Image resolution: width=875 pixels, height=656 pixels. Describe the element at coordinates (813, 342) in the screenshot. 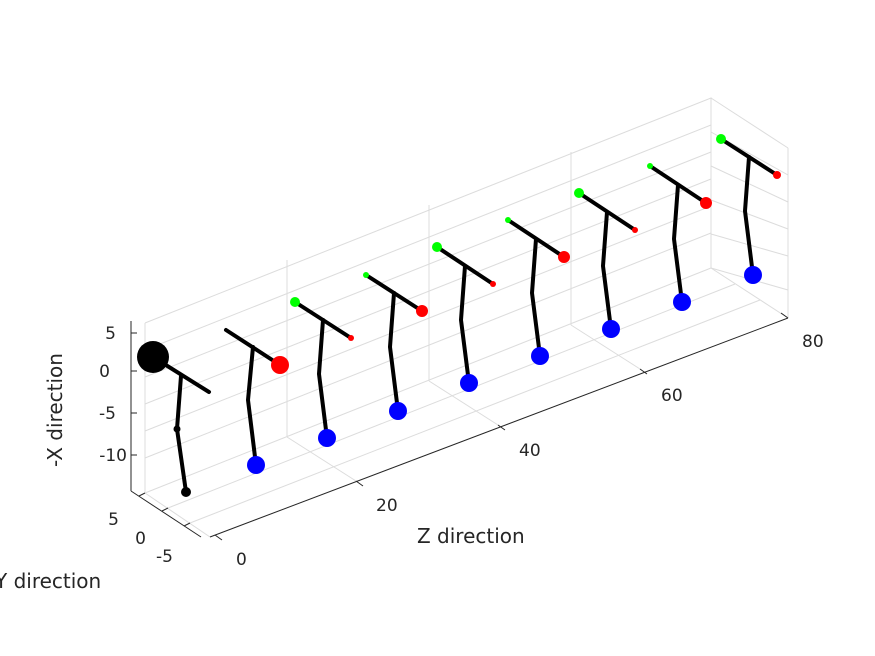

I see `z-tick-label: 80` at that location.